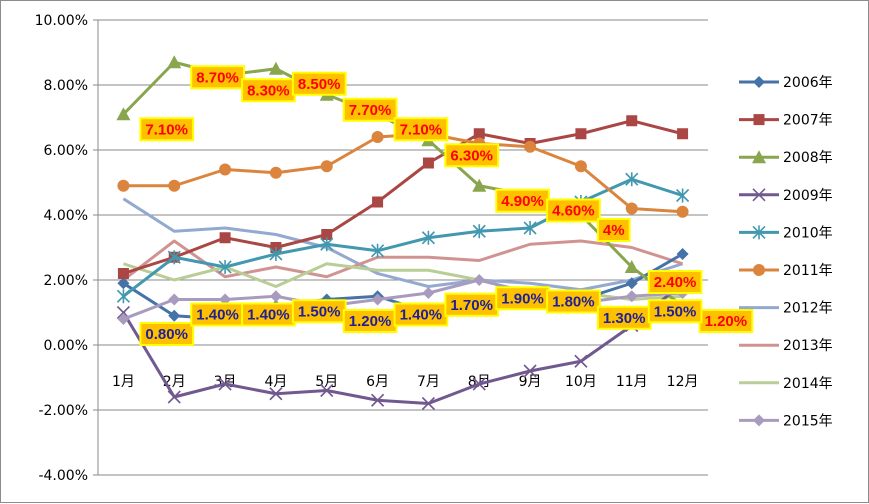 Image resolution: width=869 pixels, height=504 pixels. Describe the element at coordinates (808, 196) in the screenshot. I see `legend-label: 2009年` at that location.